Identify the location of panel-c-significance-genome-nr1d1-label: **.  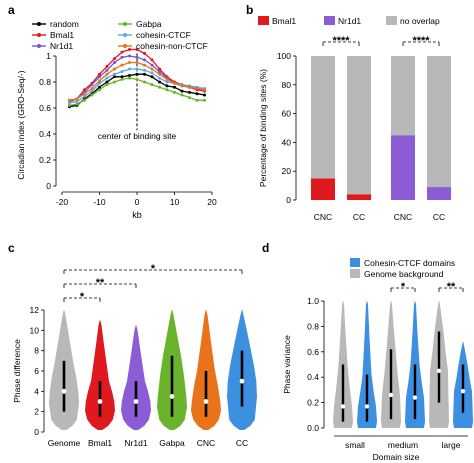
(100, 283).